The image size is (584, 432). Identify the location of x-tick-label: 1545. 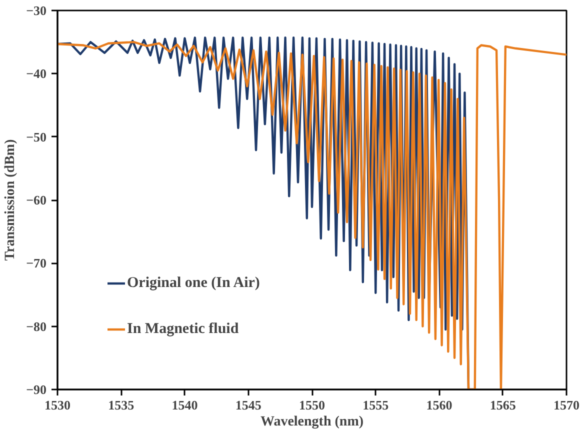
(248, 405).